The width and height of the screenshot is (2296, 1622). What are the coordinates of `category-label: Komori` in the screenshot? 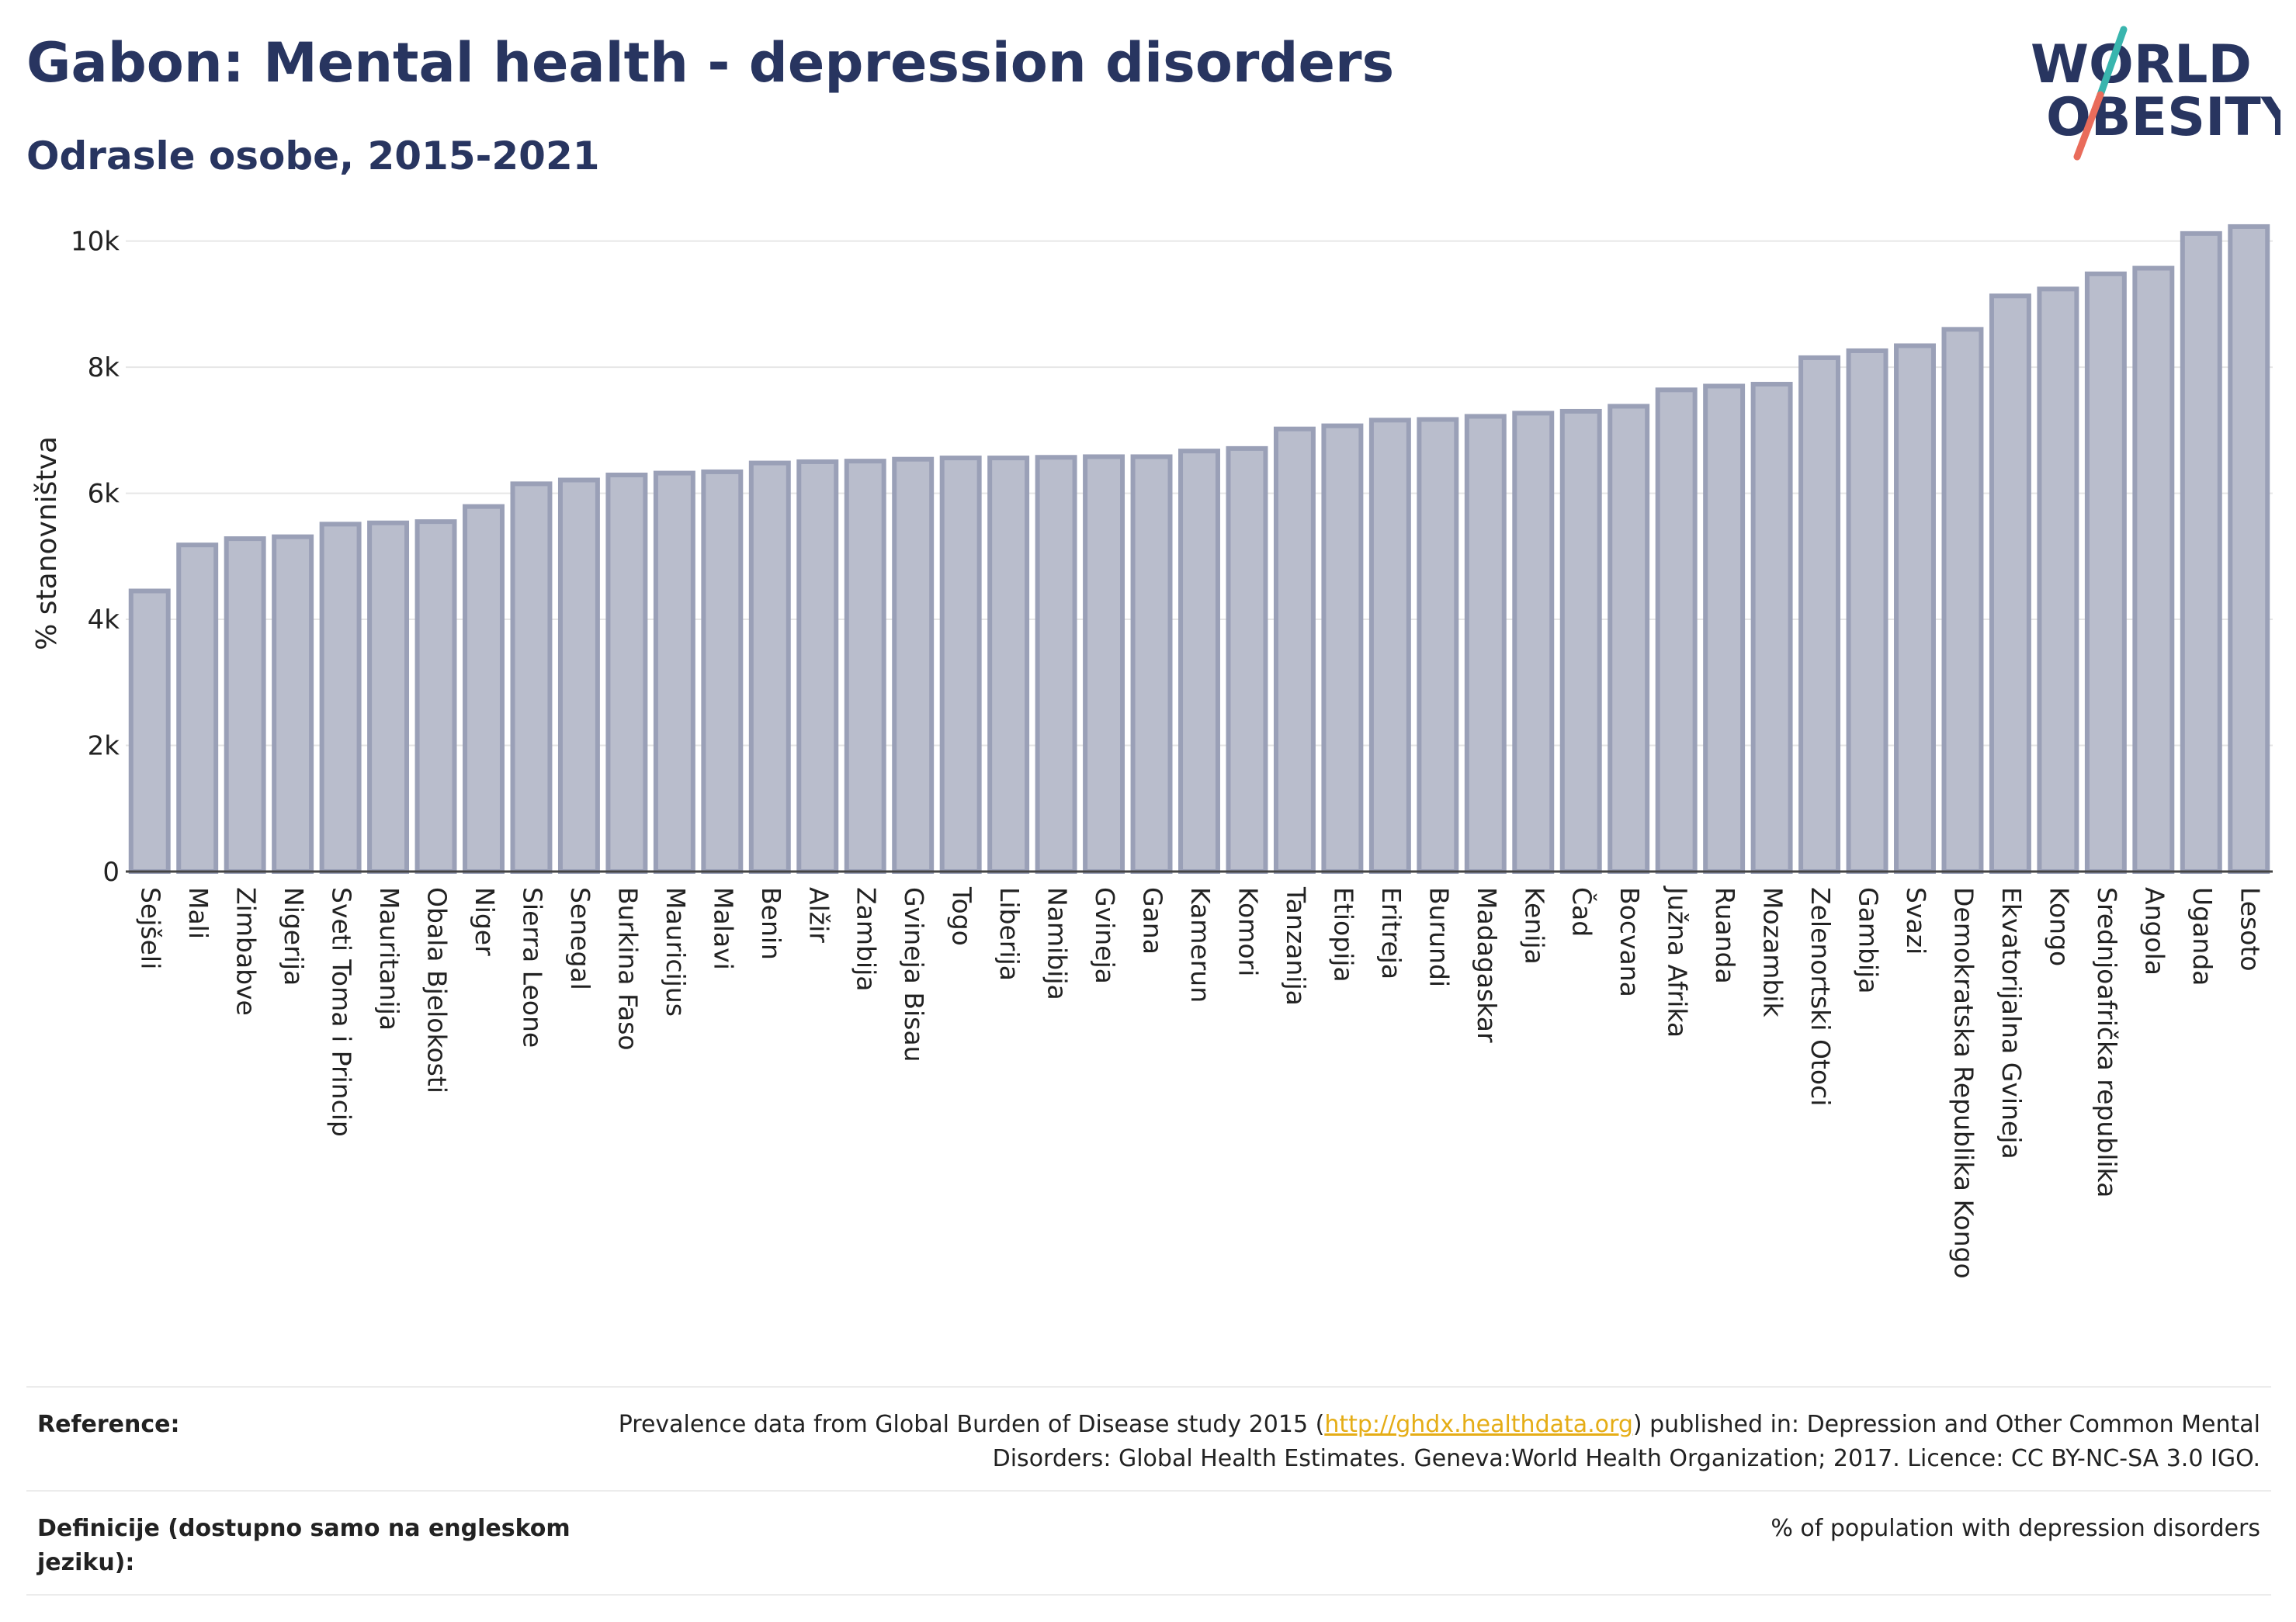 It's located at (1248, 932).